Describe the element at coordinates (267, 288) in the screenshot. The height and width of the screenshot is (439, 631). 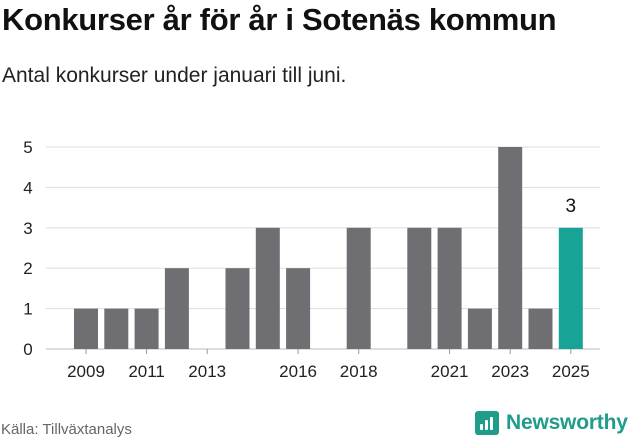
I see `bar-2015` at that location.